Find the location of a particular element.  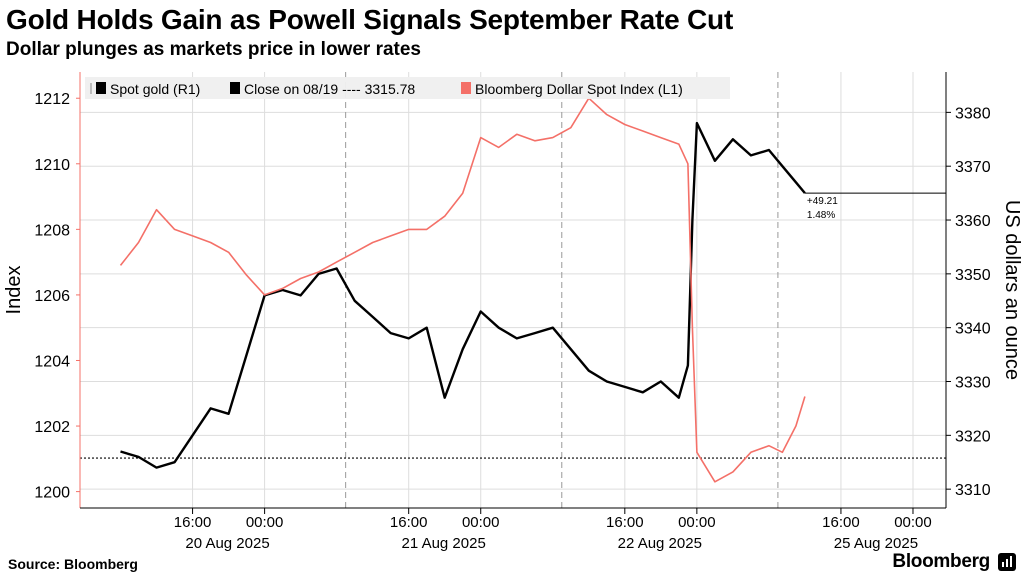

y-left-tick-label: 1208 is located at coordinates (52, 230).